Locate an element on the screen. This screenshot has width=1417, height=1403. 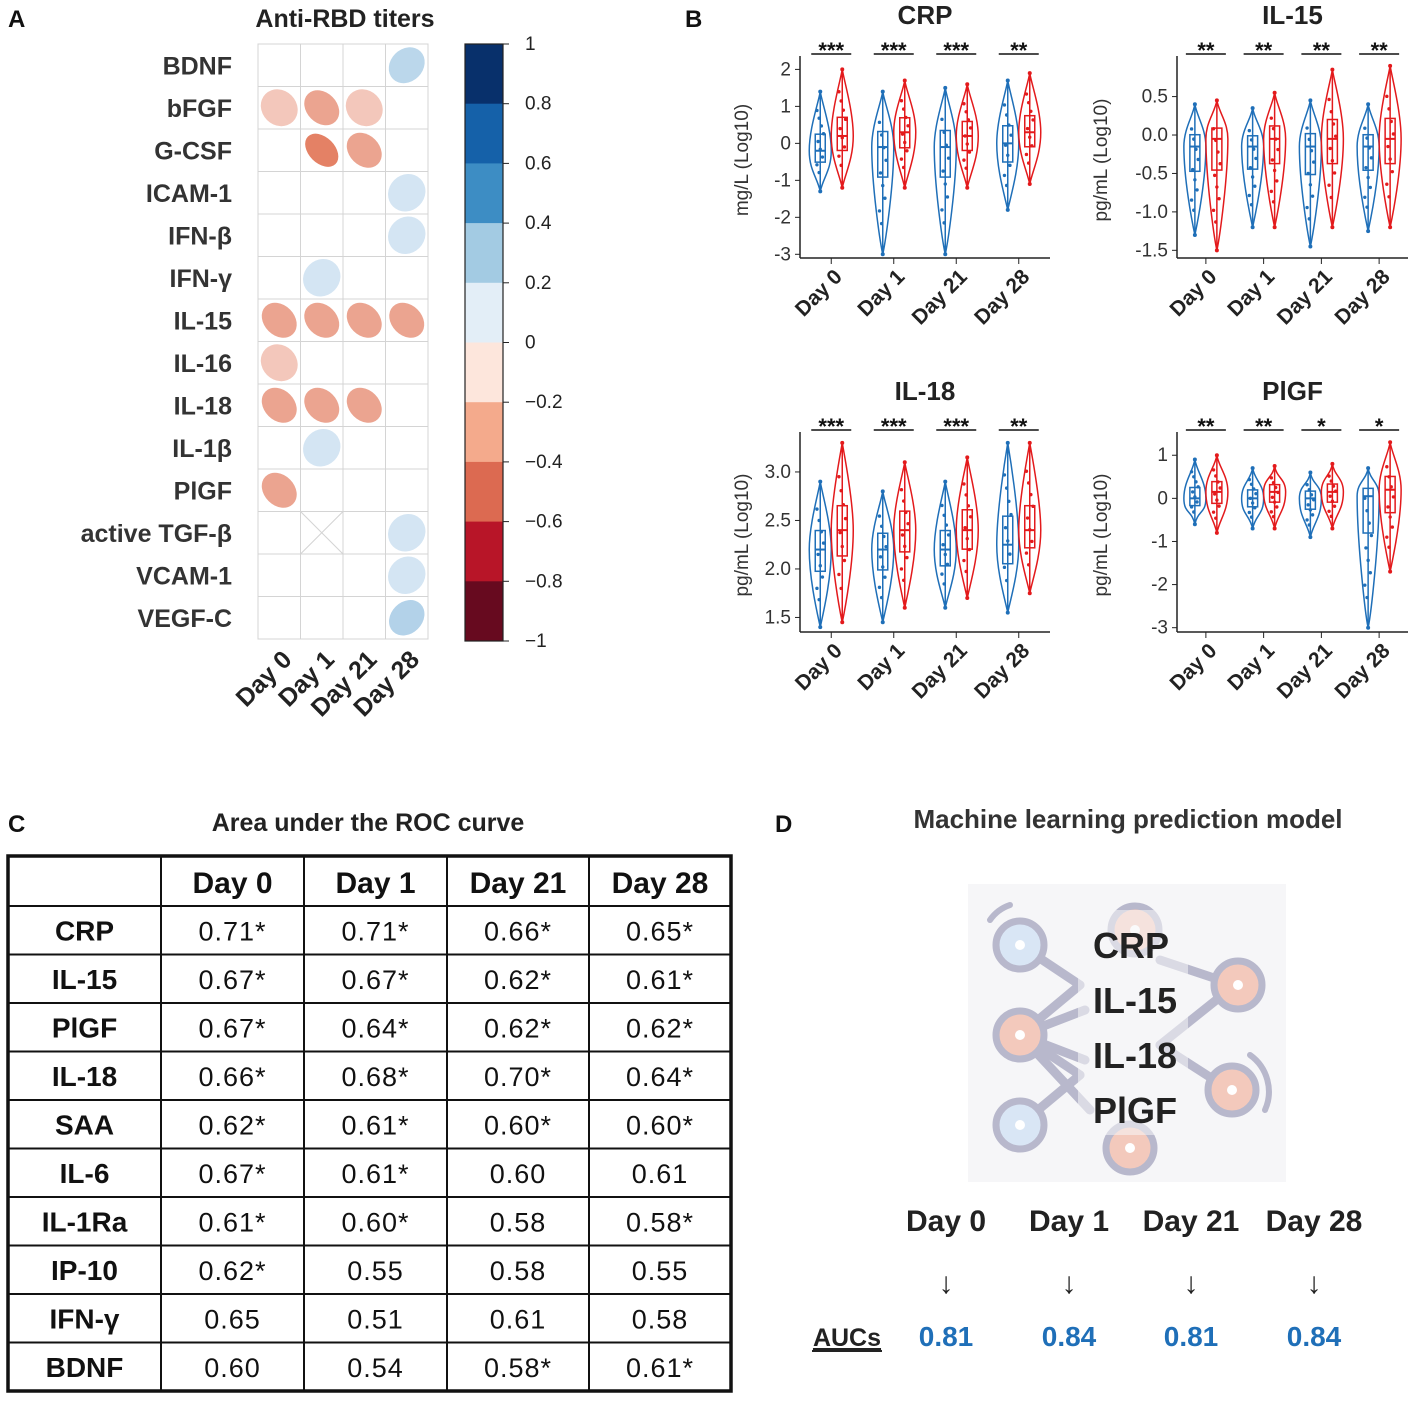
y-tick-label: 0.0 is located at coordinates (1155, 135).